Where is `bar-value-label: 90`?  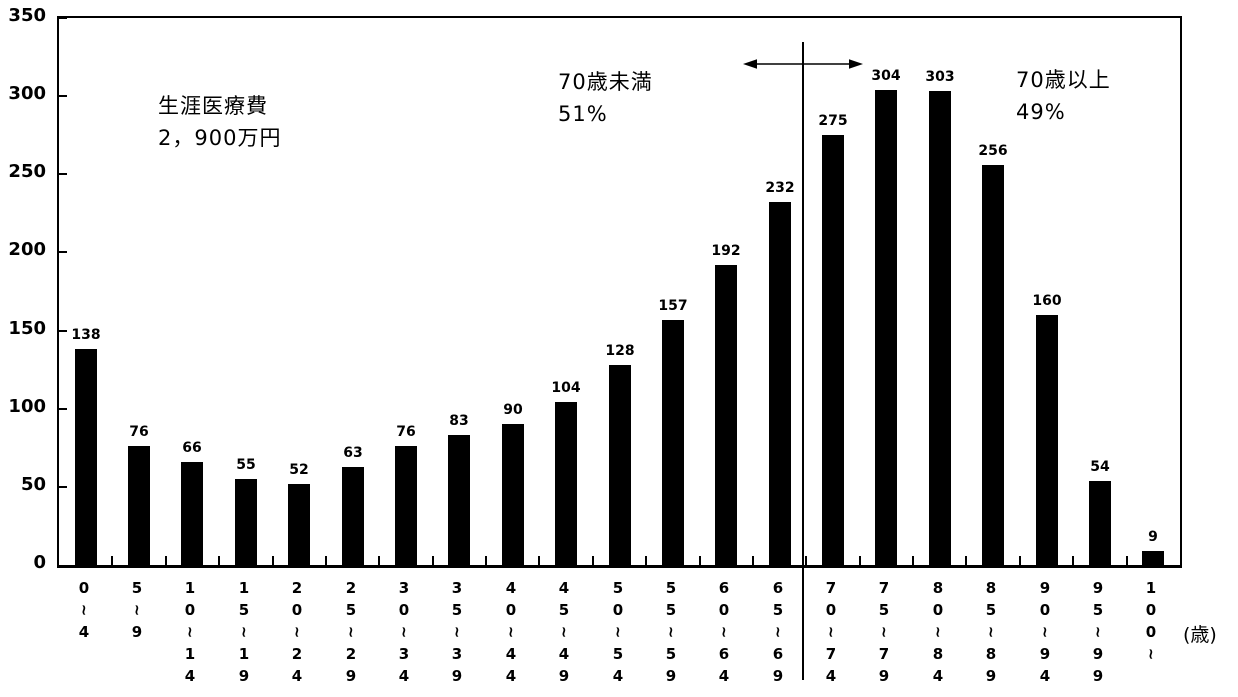
bar-value-label: 90 is located at coordinates (513, 410).